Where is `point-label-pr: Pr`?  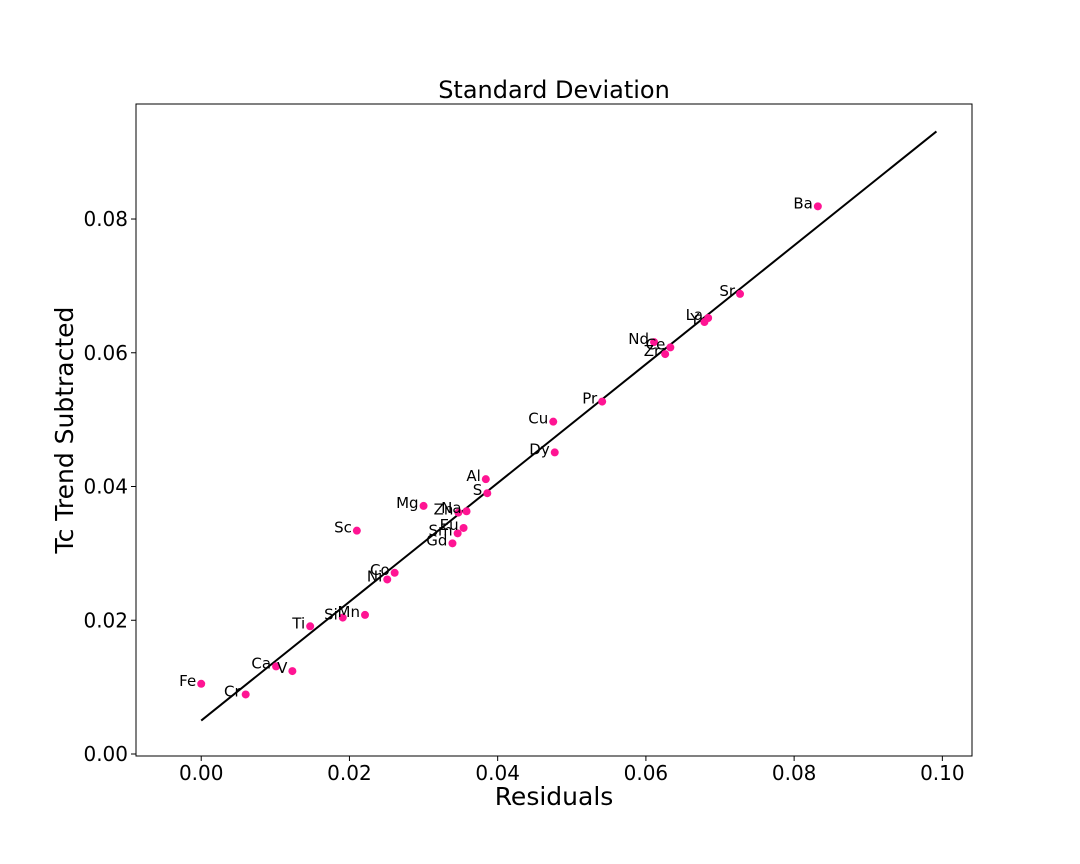
point-label-pr: Pr is located at coordinates (590, 399).